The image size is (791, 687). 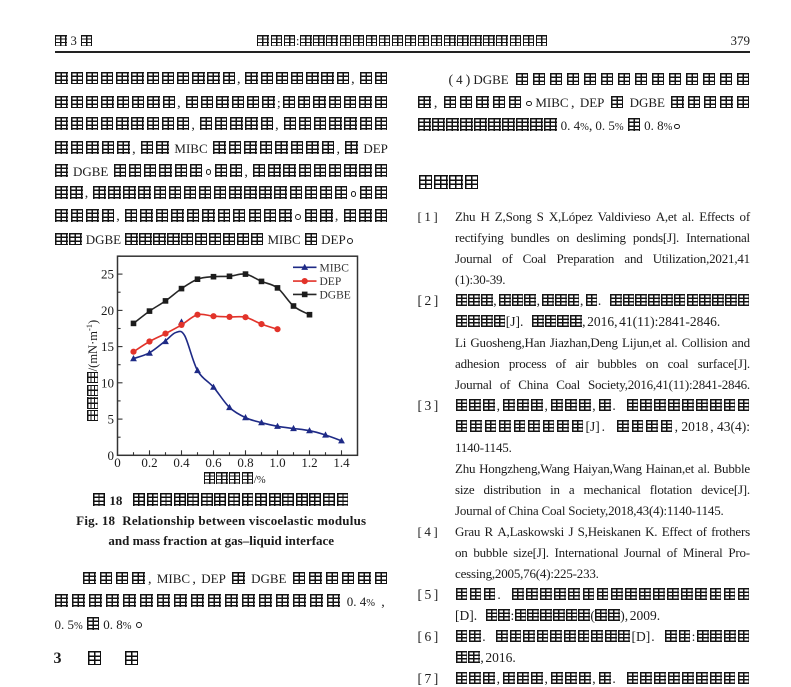 I want to click on svg-text: DGBE, so click(x=335, y=295).